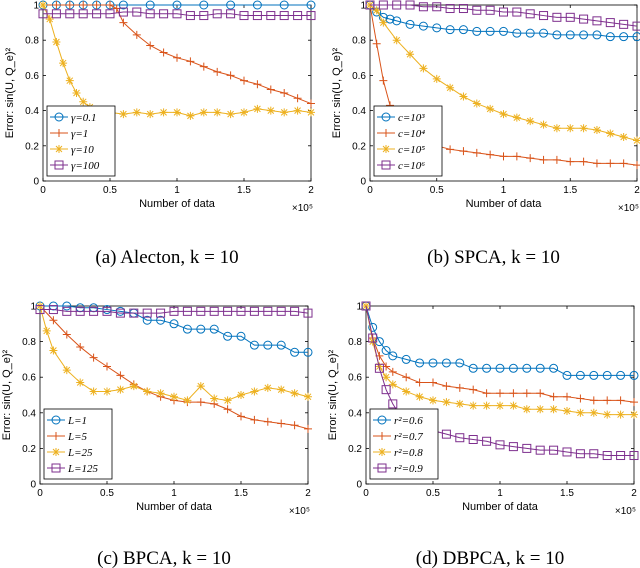 This screenshot has width=640, height=568. I want to click on legend-entry: r²=0.6, so click(408, 421).